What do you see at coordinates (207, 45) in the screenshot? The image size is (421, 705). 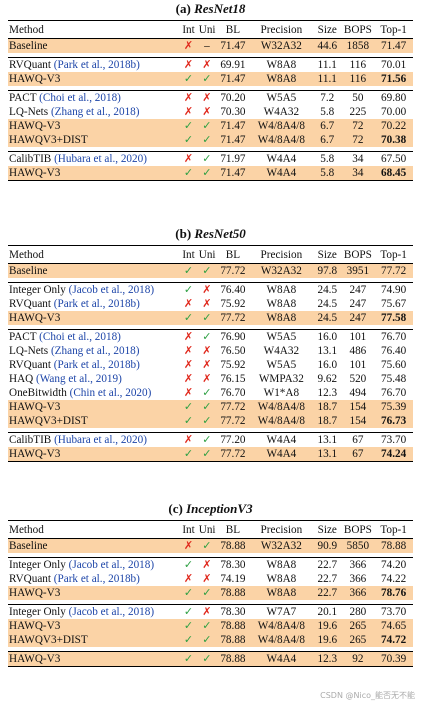 I see `mark-cell: –` at bounding box center [207, 45].